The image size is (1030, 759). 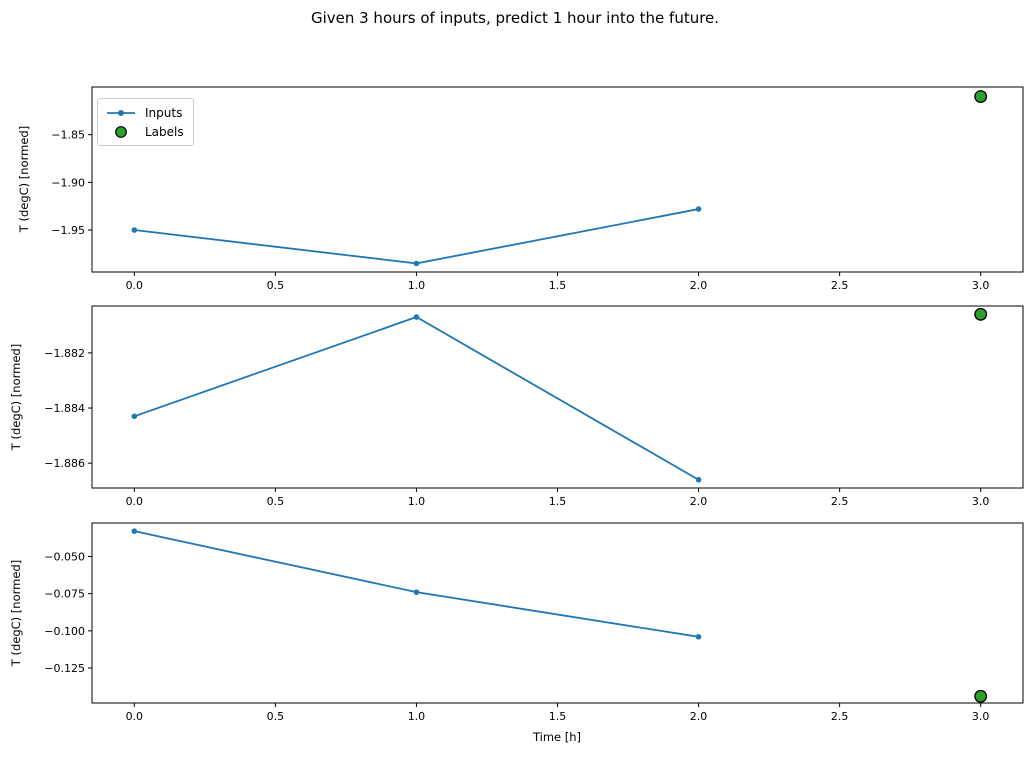 What do you see at coordinates (164, 112) in the screenshot?
I see `legend-label-inputs: Inputs` at bounding box center [164, 112].